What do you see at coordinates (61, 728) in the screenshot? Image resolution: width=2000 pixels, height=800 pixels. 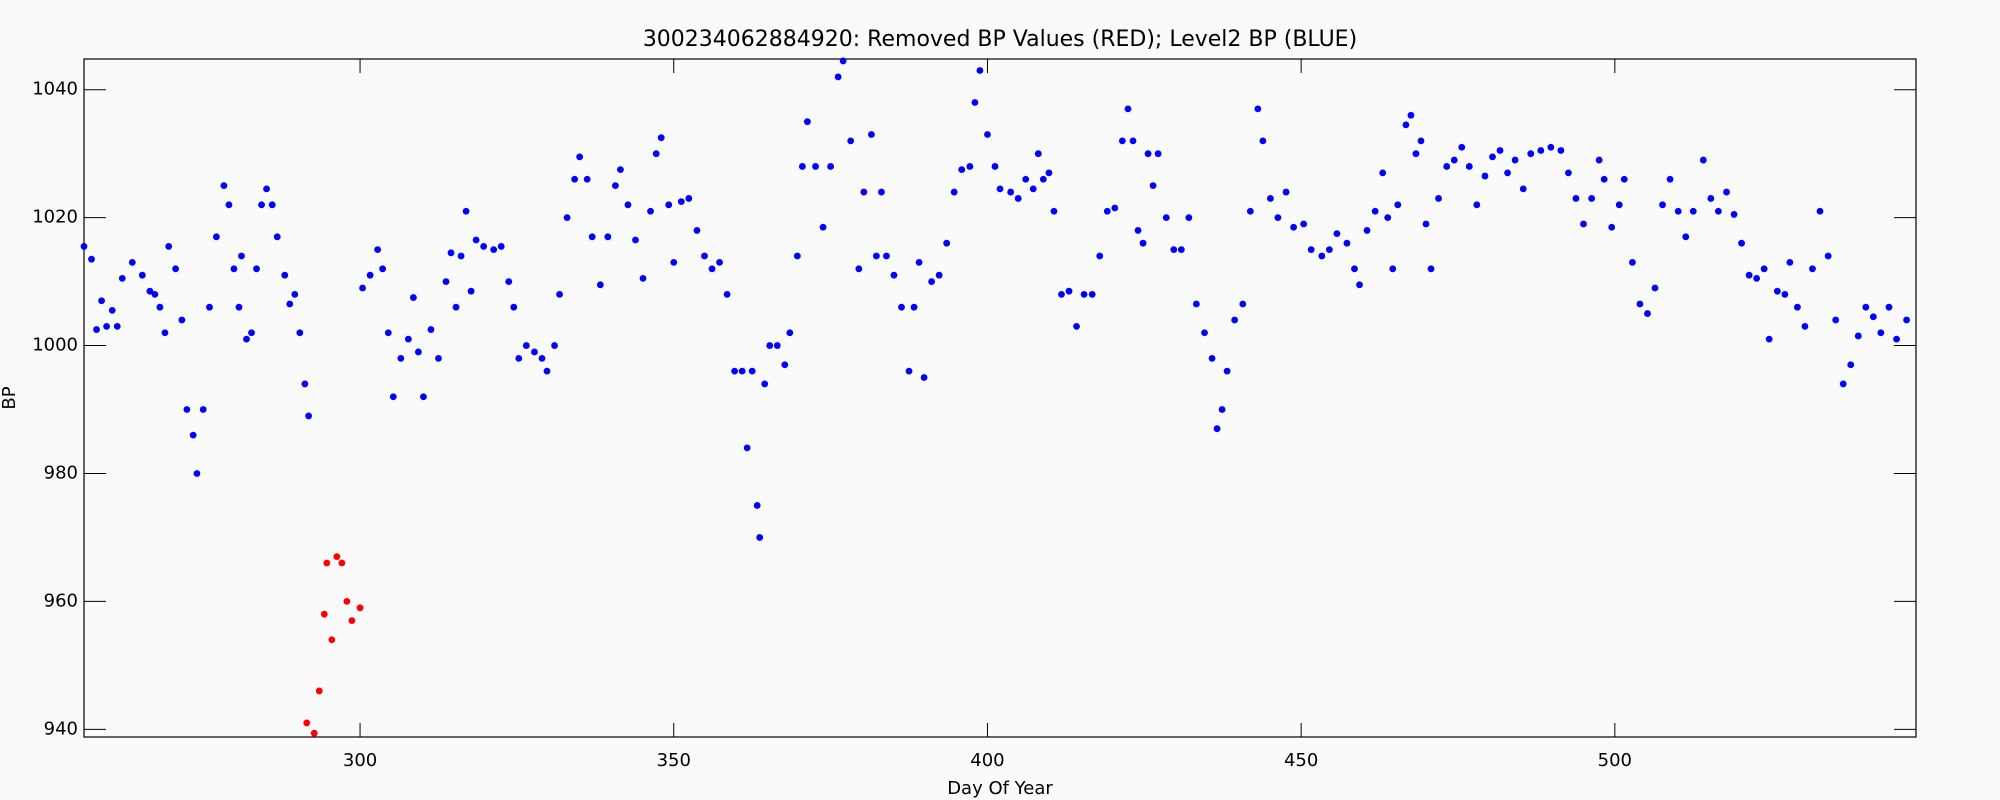 I see `y-tick-label: 940` at bounding box center [61, 728].